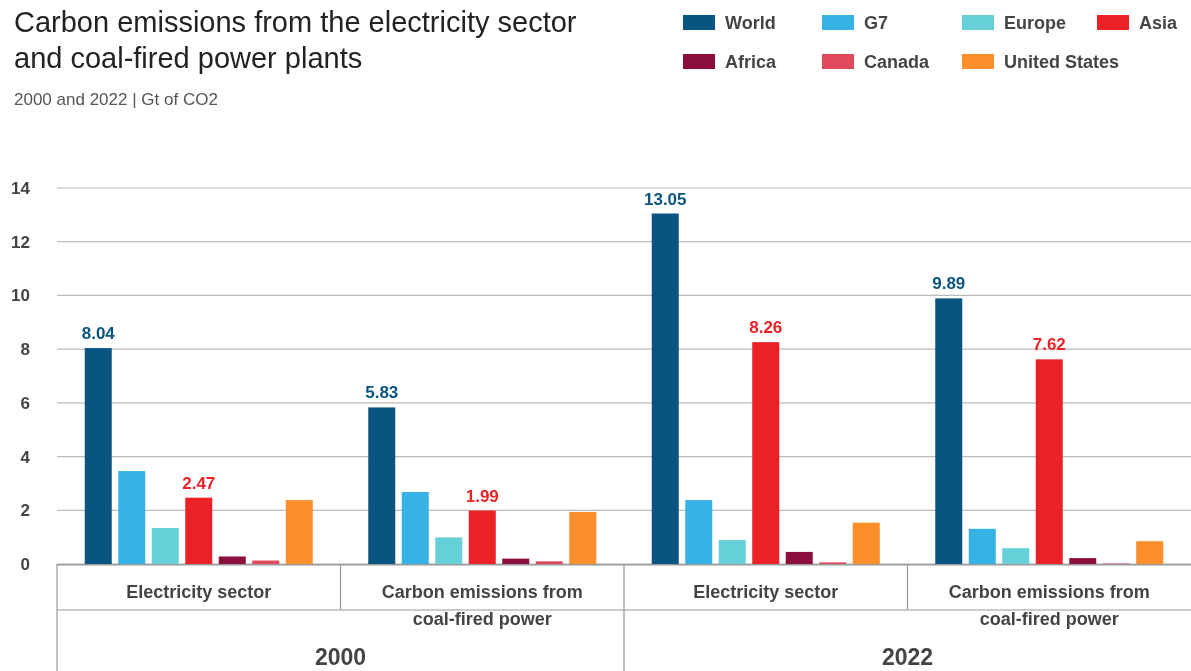 The width and height of the screenshot is (1191, 671). Describe the element at coordinates (766, 328) in the screenshot. I see `data-label: 8.26` at that location.